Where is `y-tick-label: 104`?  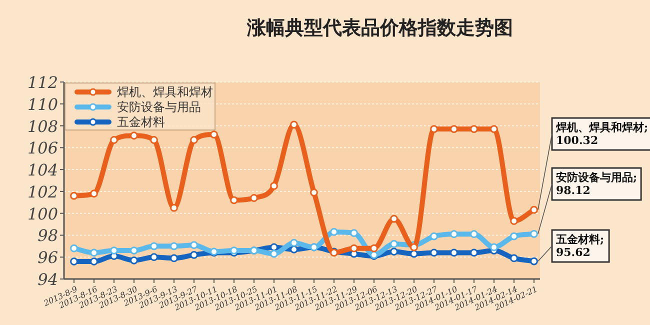
y-tick-label: 104 is located at coordinates (42, 170).